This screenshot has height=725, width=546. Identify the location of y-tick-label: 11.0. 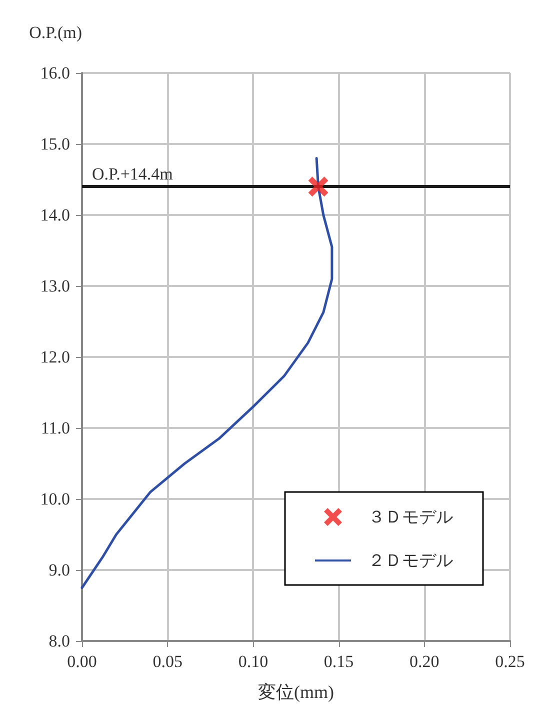
(55, 428).